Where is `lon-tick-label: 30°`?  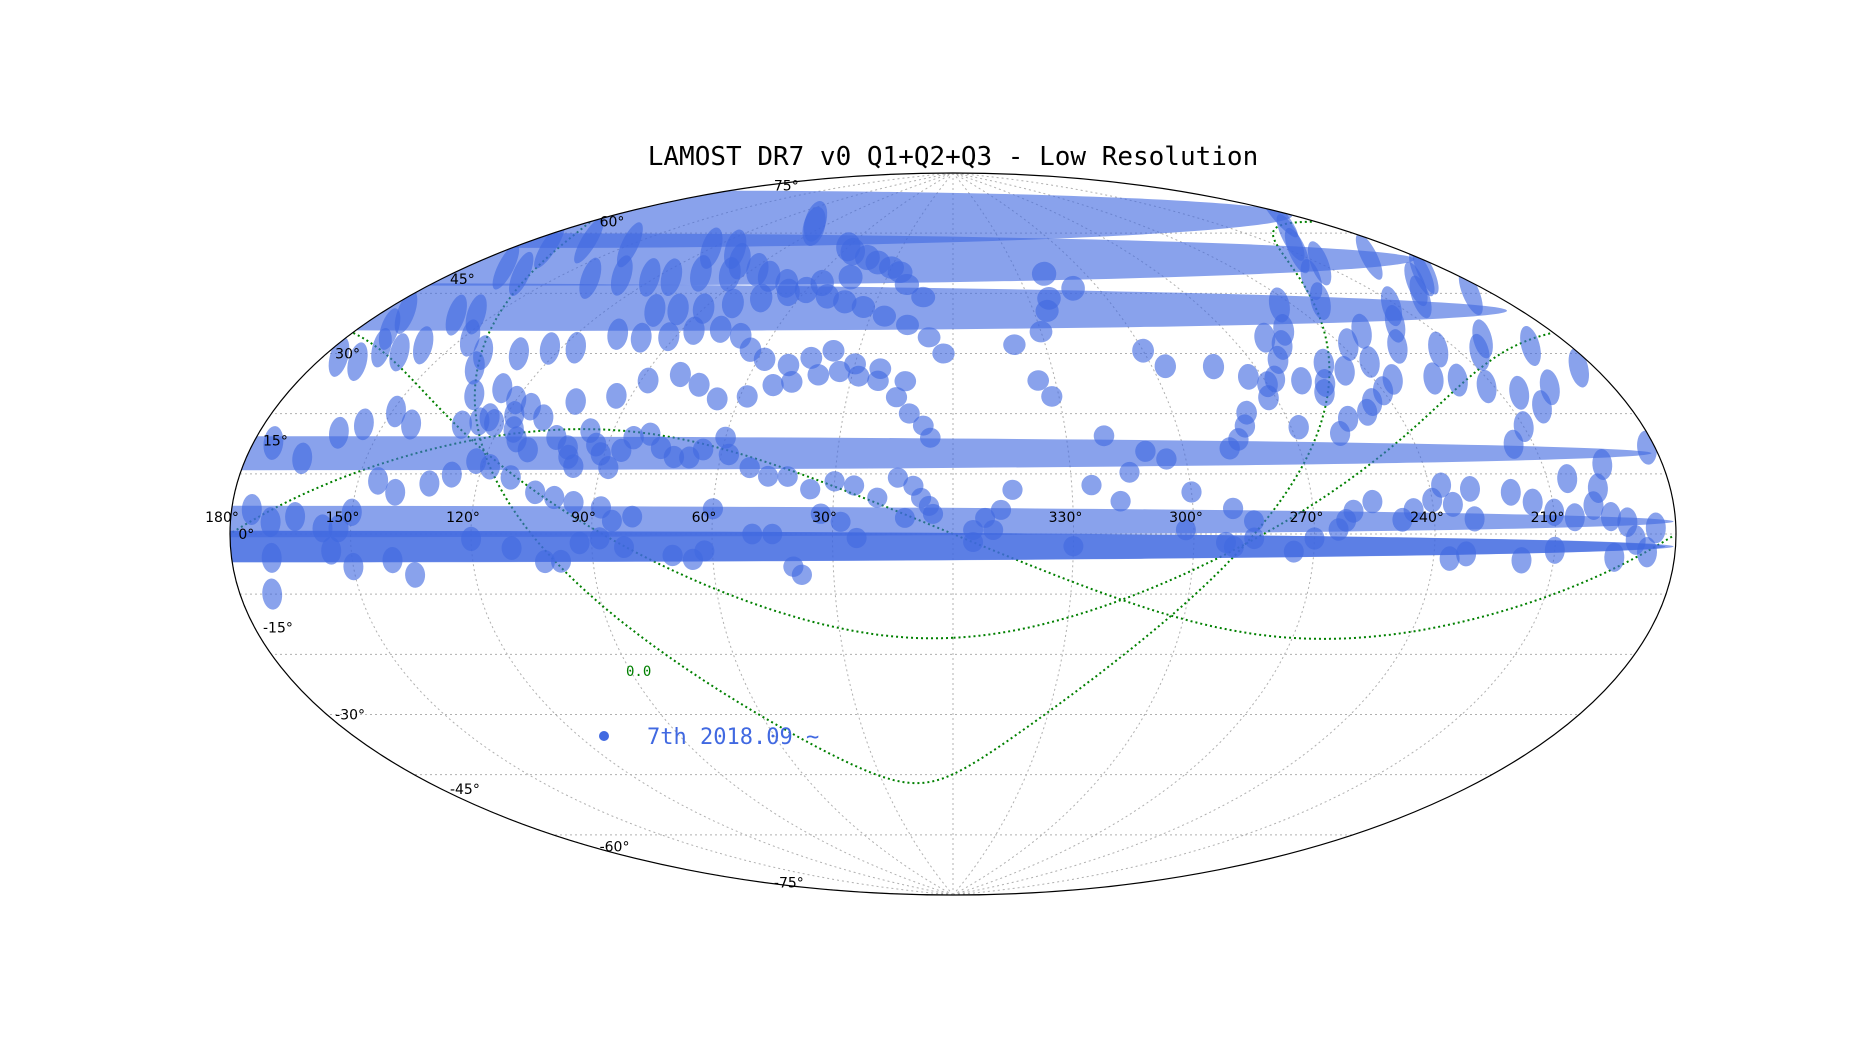 lon-tick-label: 30° is located at coordinates (824, 518).